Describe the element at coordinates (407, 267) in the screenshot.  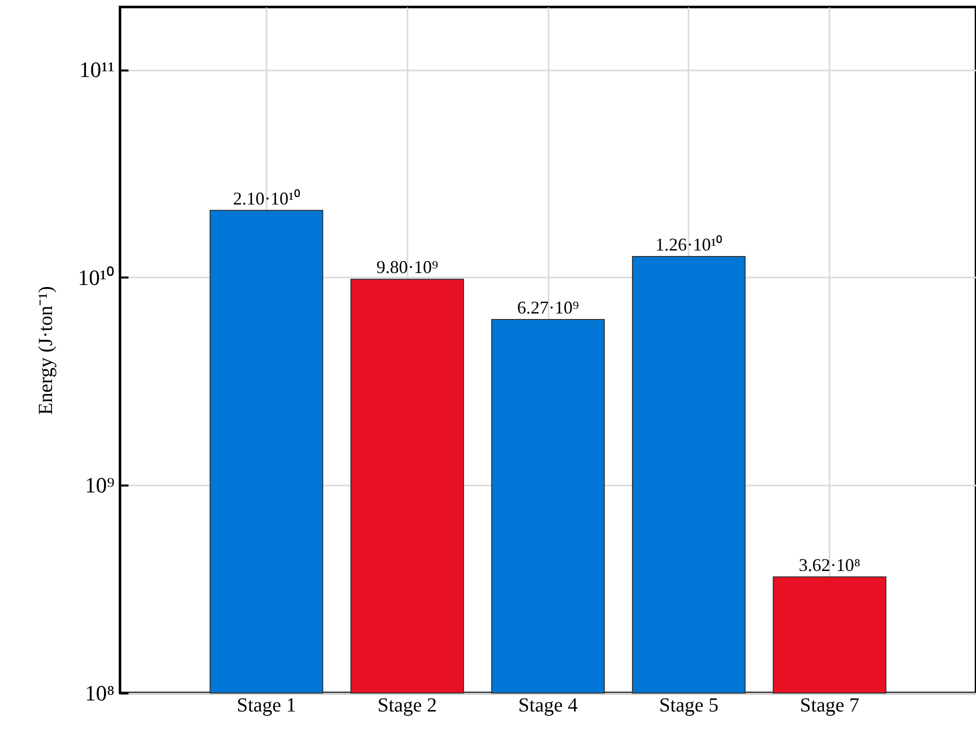
I see `data-label: 9.80·10⁹` at that location.